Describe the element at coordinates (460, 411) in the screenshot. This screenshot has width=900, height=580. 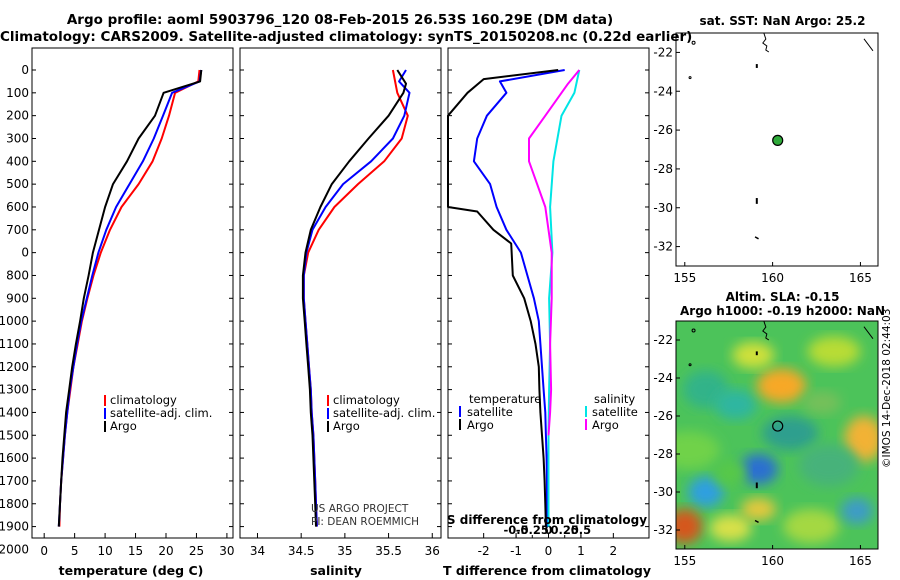
I see `legend-swatch-t-satellite` at that location.